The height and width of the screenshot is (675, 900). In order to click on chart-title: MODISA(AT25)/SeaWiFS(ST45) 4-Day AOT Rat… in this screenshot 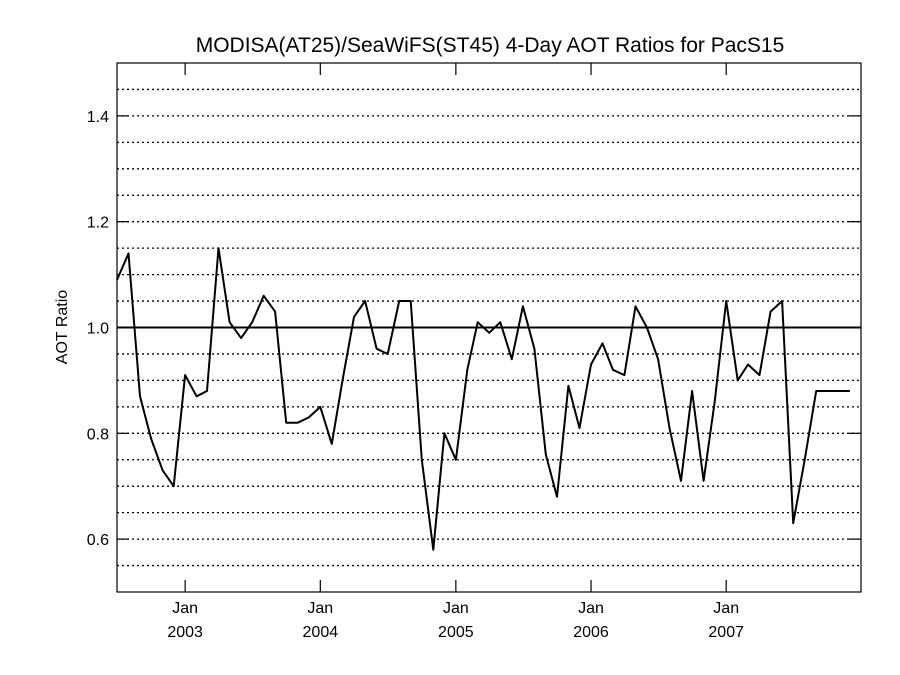, I will do `click(490, 45)`.